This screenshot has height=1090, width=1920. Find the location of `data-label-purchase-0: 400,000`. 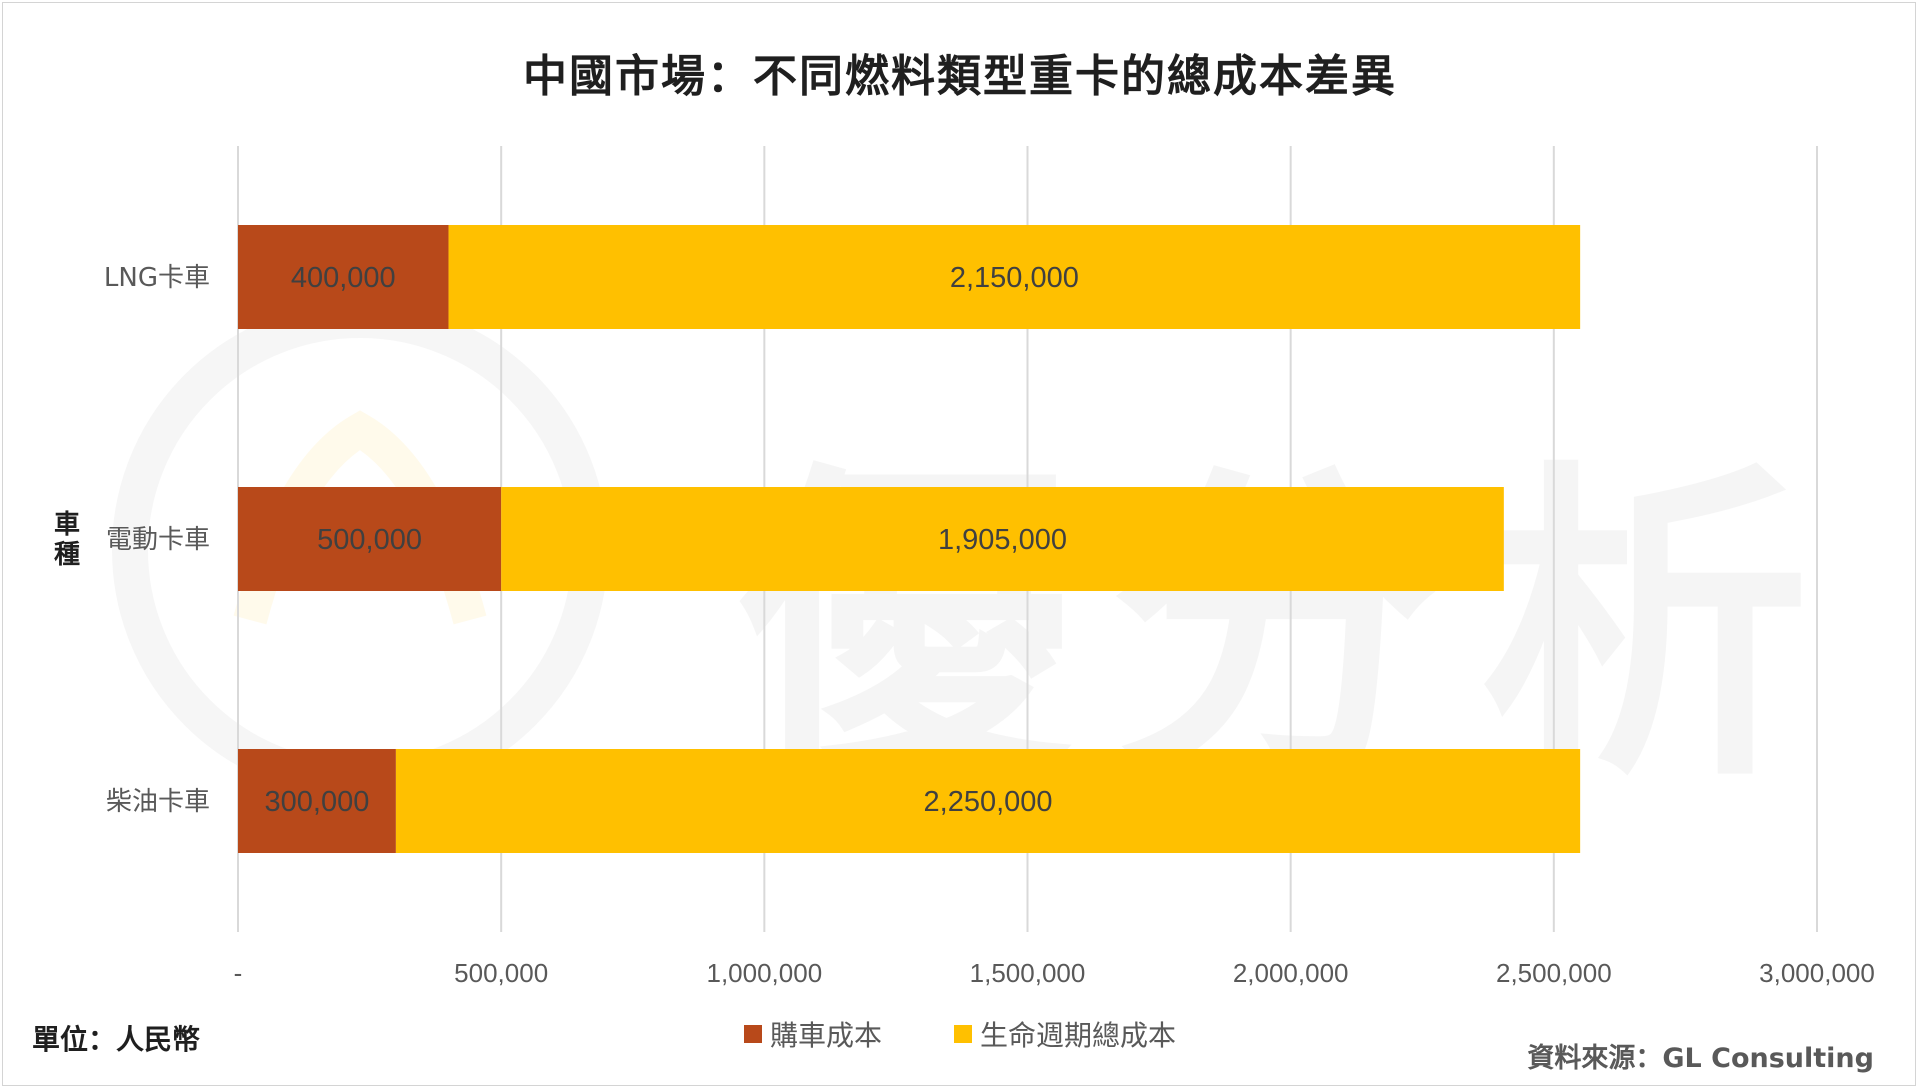

data-label-purchase-0: 400,000 is located at coordinates (343, 278).